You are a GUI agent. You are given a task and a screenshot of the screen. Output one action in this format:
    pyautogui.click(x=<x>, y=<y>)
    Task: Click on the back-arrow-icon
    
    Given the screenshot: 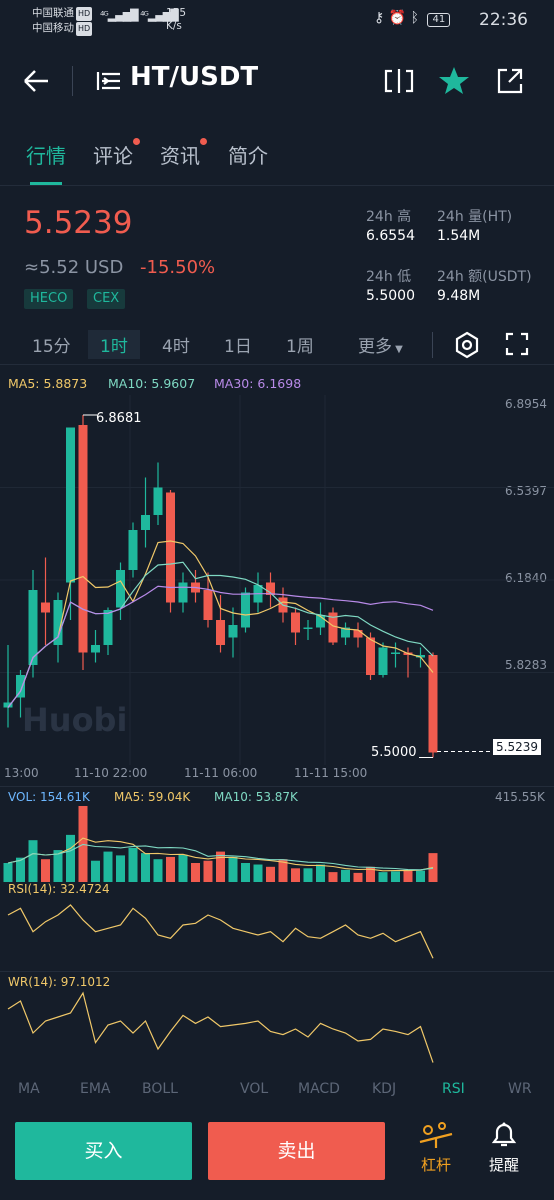 What is the action you would take?
    pyautogui.click(x=36, y=81)
    